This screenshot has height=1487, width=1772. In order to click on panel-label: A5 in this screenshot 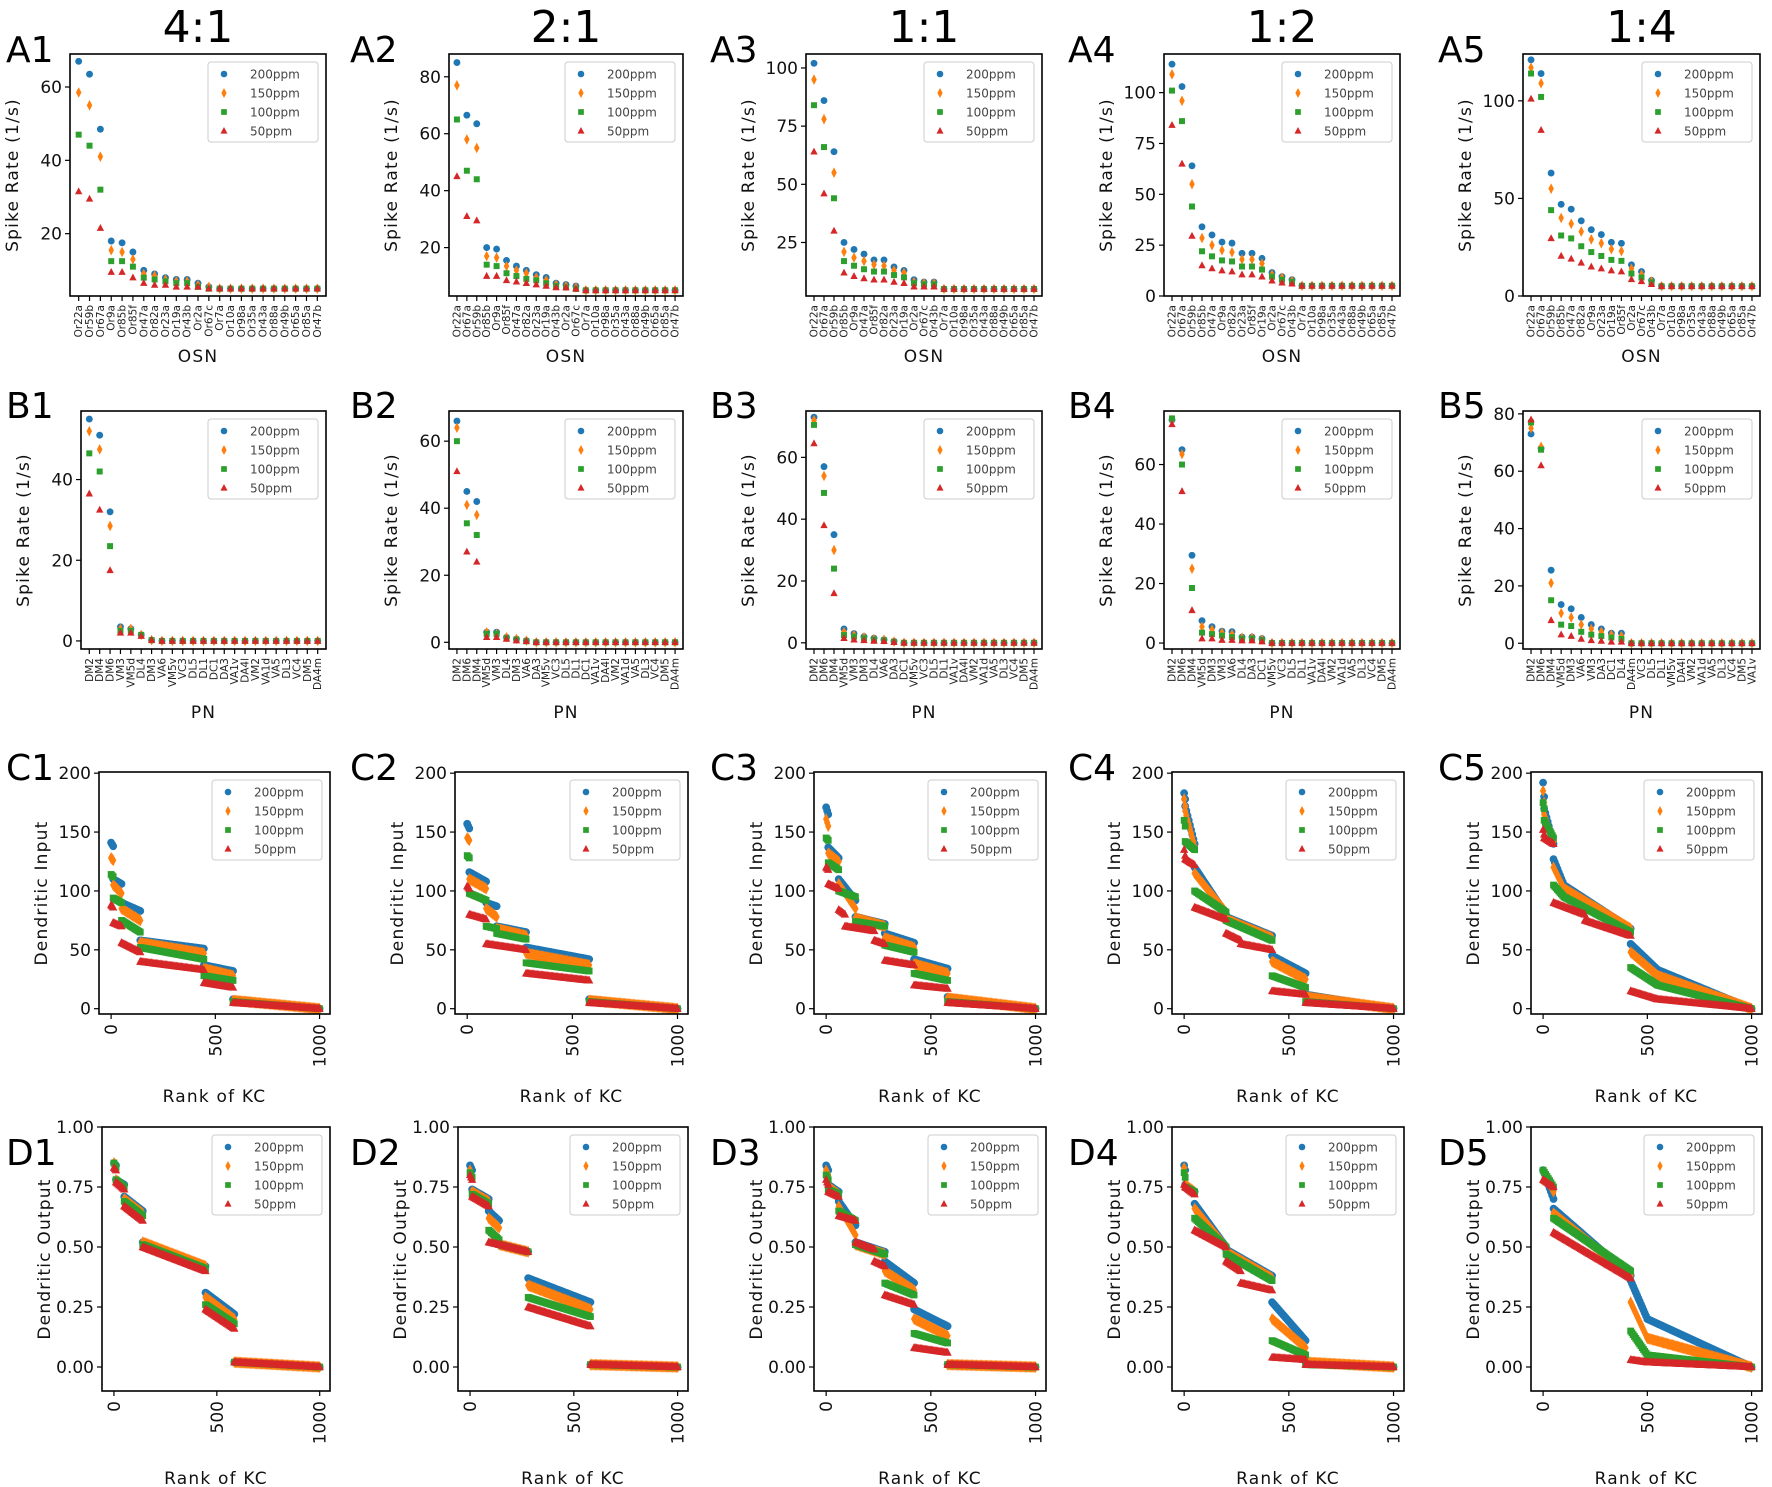, I will do `click(1462, 50)`.